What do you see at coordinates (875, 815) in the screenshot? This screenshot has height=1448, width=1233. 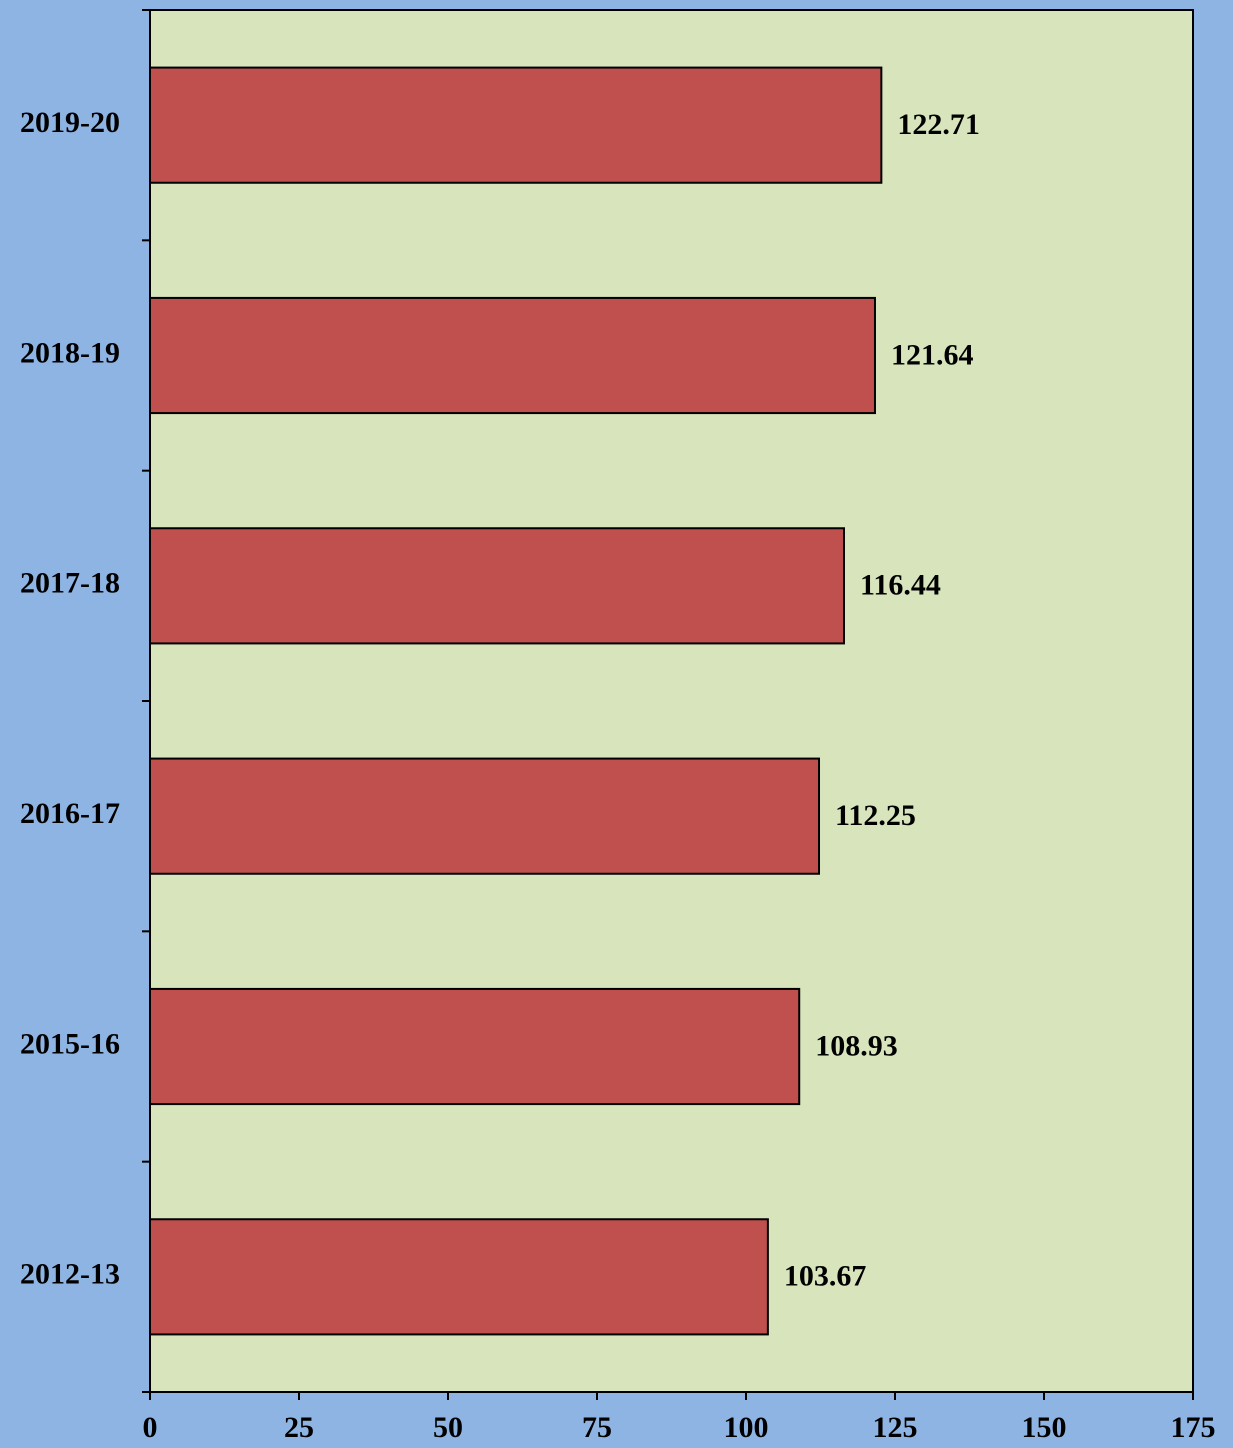 I see `value-label: 112.25` at bounding box center [875, 815].